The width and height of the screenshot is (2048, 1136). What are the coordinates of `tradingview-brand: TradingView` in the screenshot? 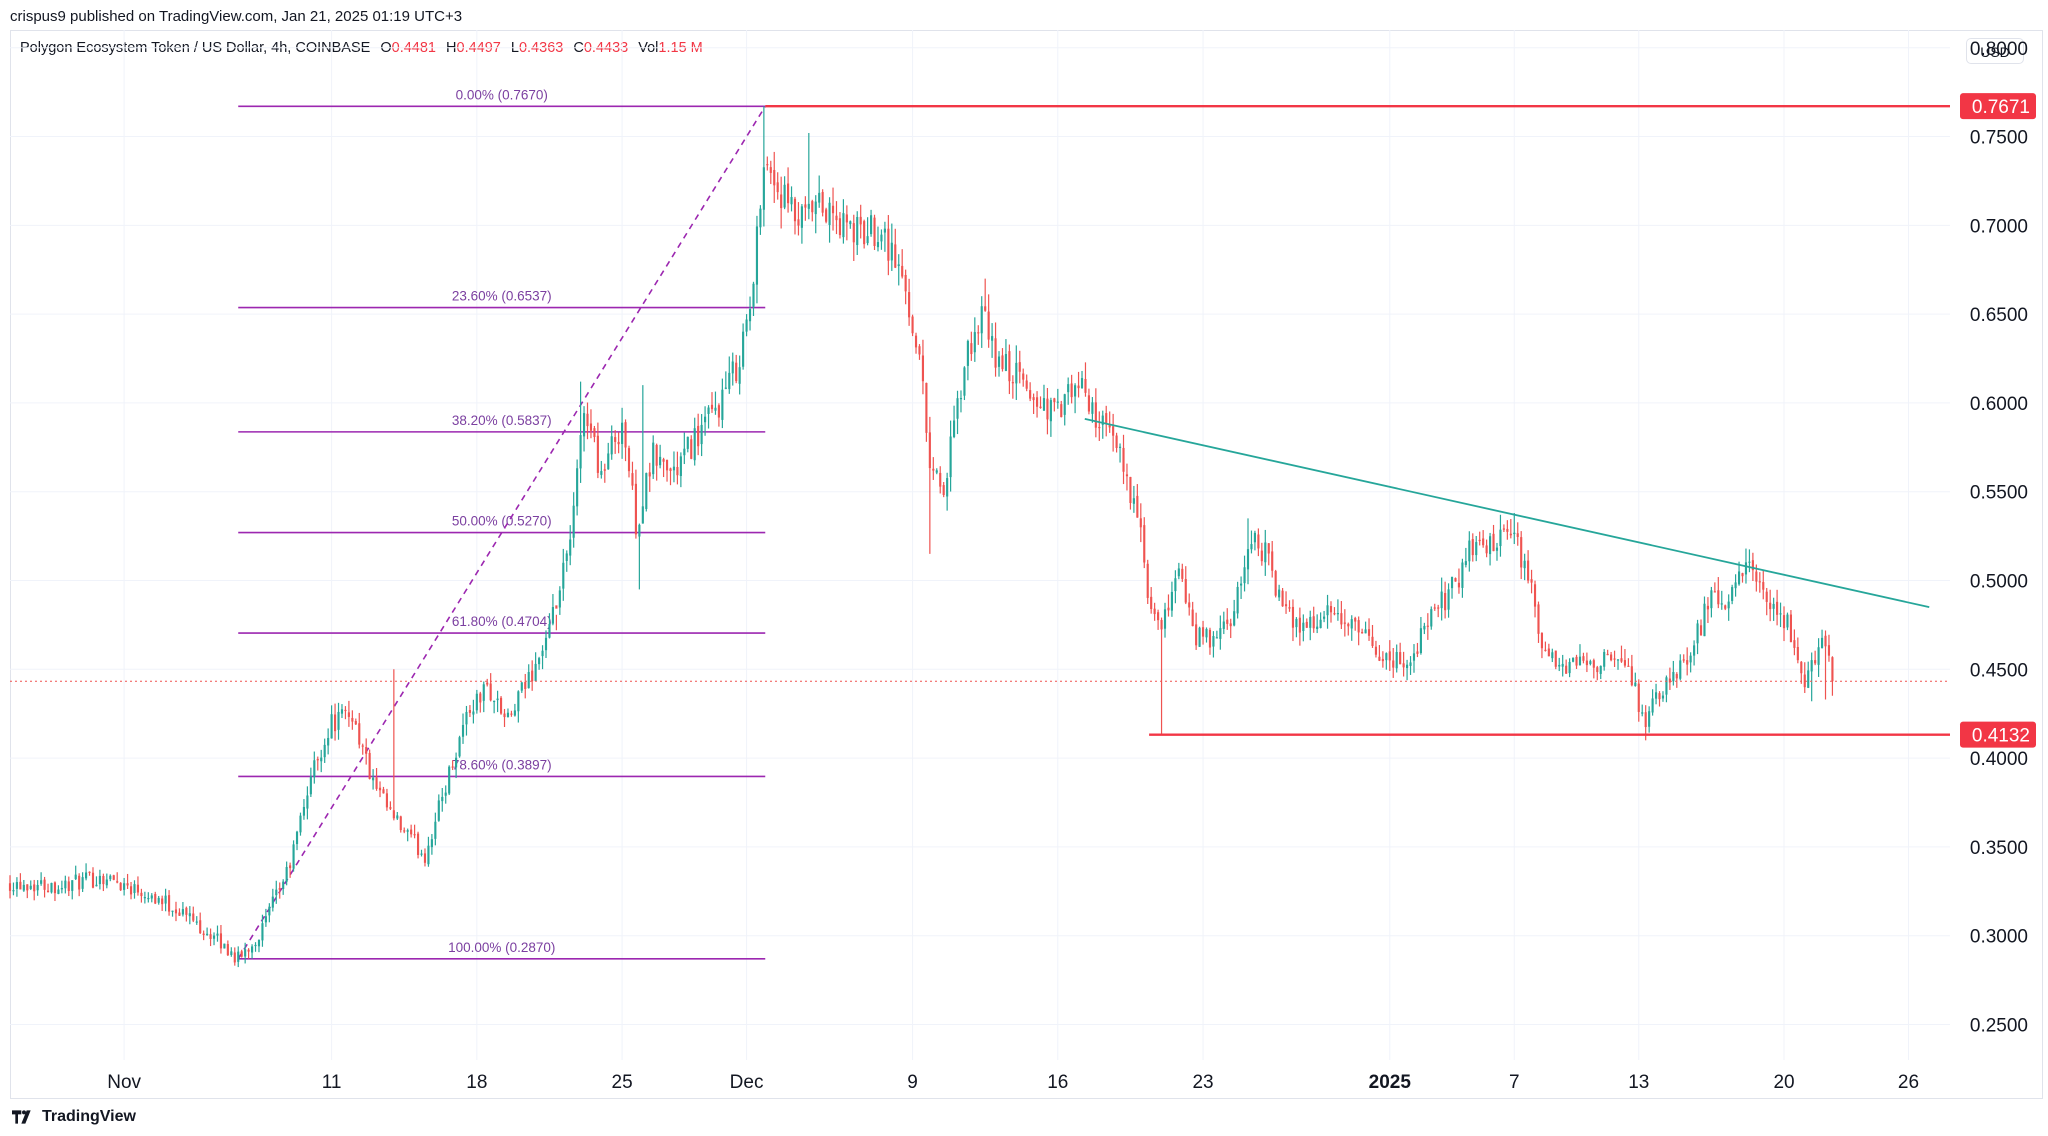 It's located at (74, 1117).